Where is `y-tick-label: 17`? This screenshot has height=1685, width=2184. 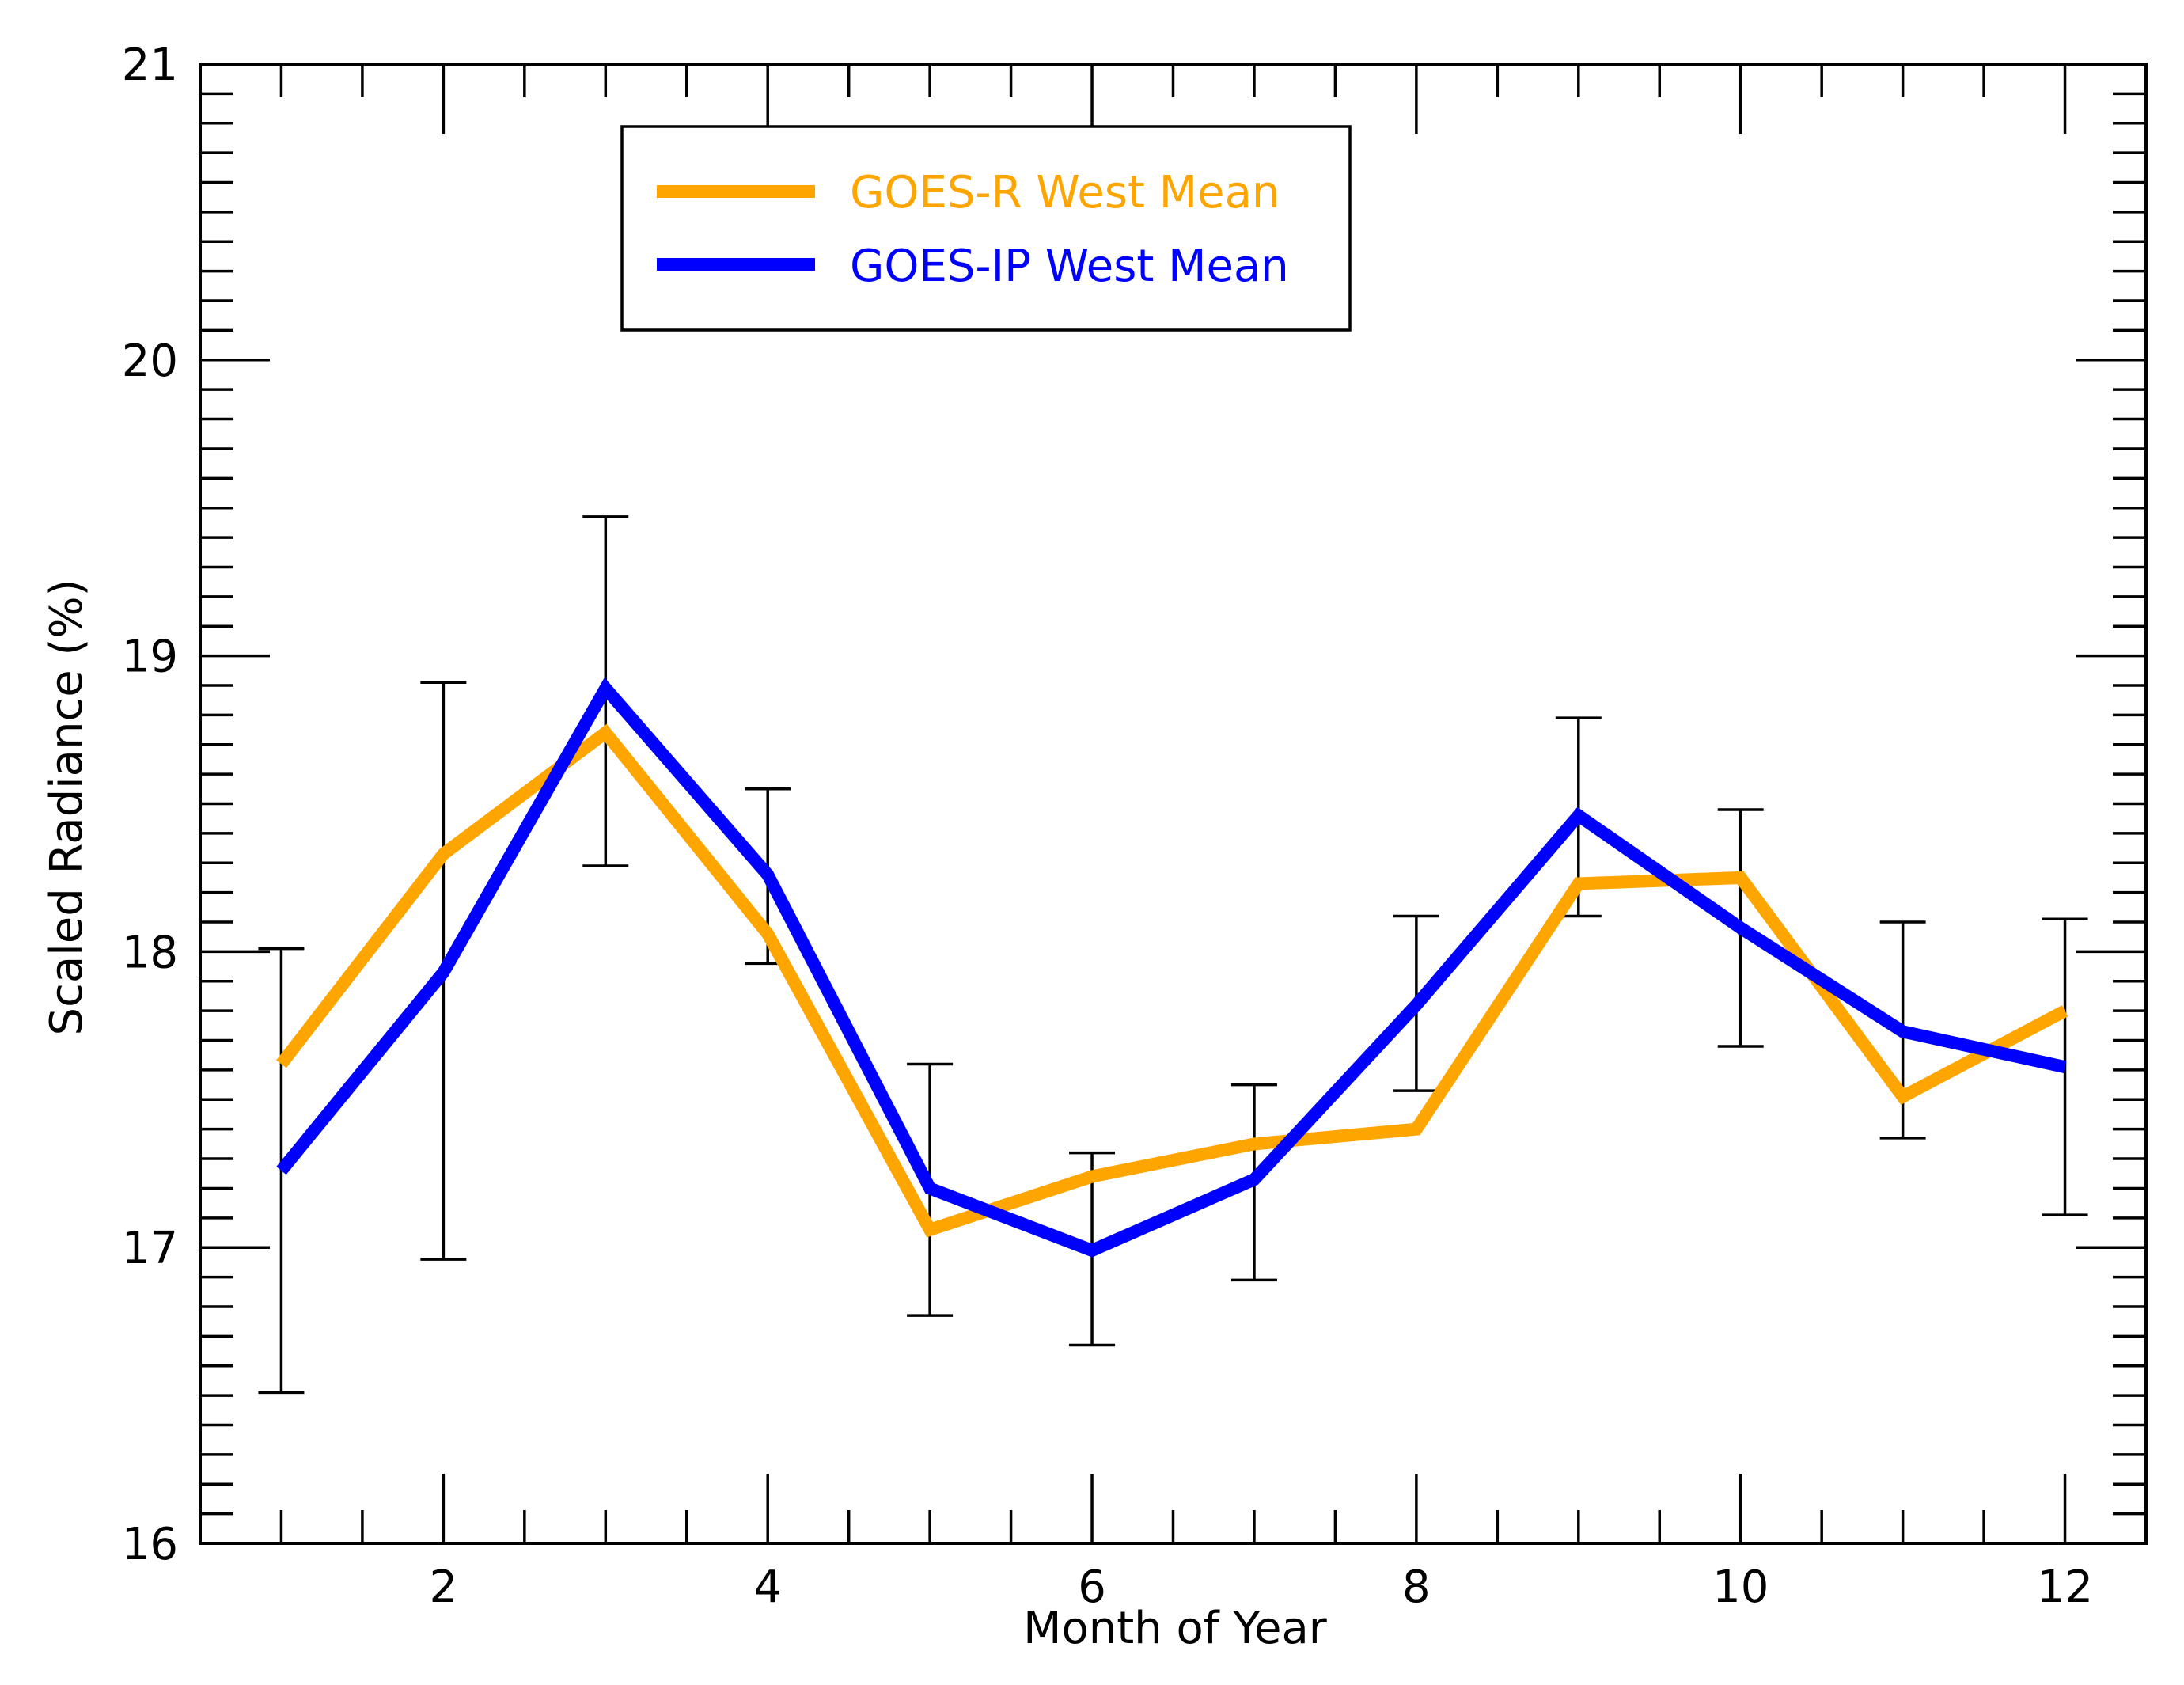 y-tick-label: 17 is located at coordinates (150, 1249).